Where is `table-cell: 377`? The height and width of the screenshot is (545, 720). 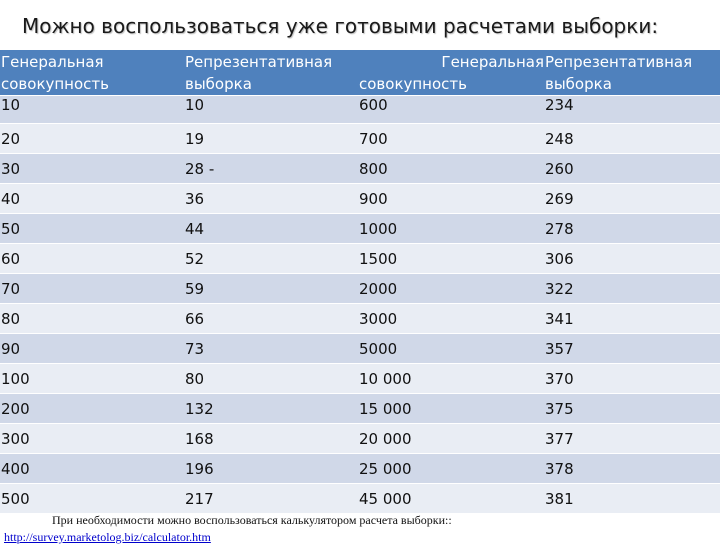 table-cell: 377 is located at coordinates (632, 438).